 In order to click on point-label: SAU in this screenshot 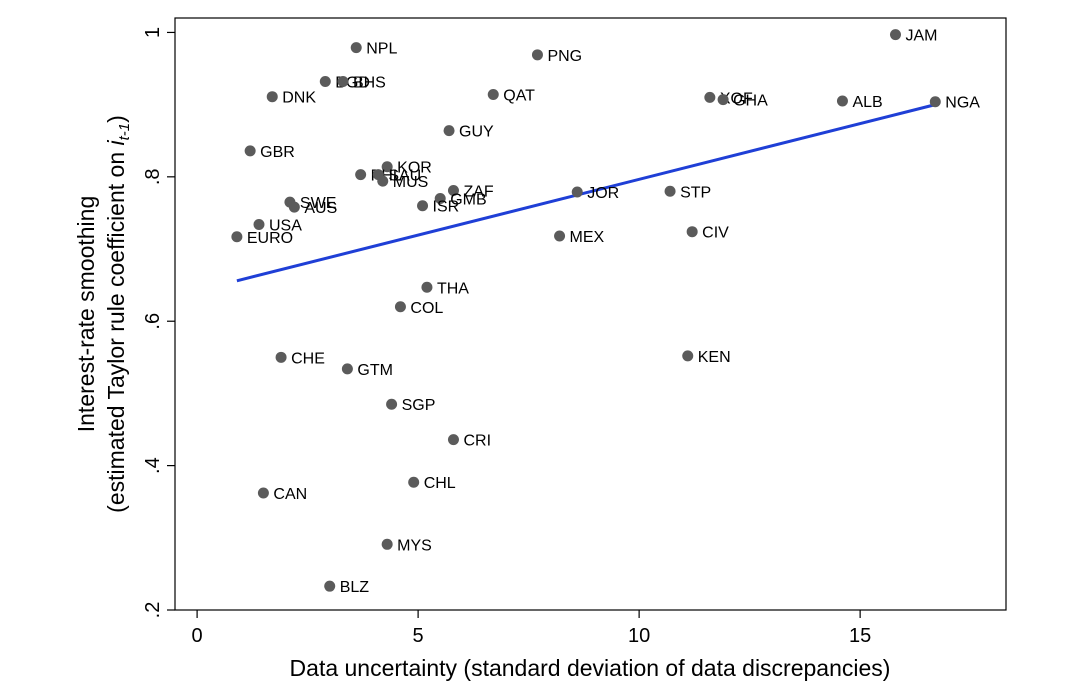, I will do `click(404, 176)`.